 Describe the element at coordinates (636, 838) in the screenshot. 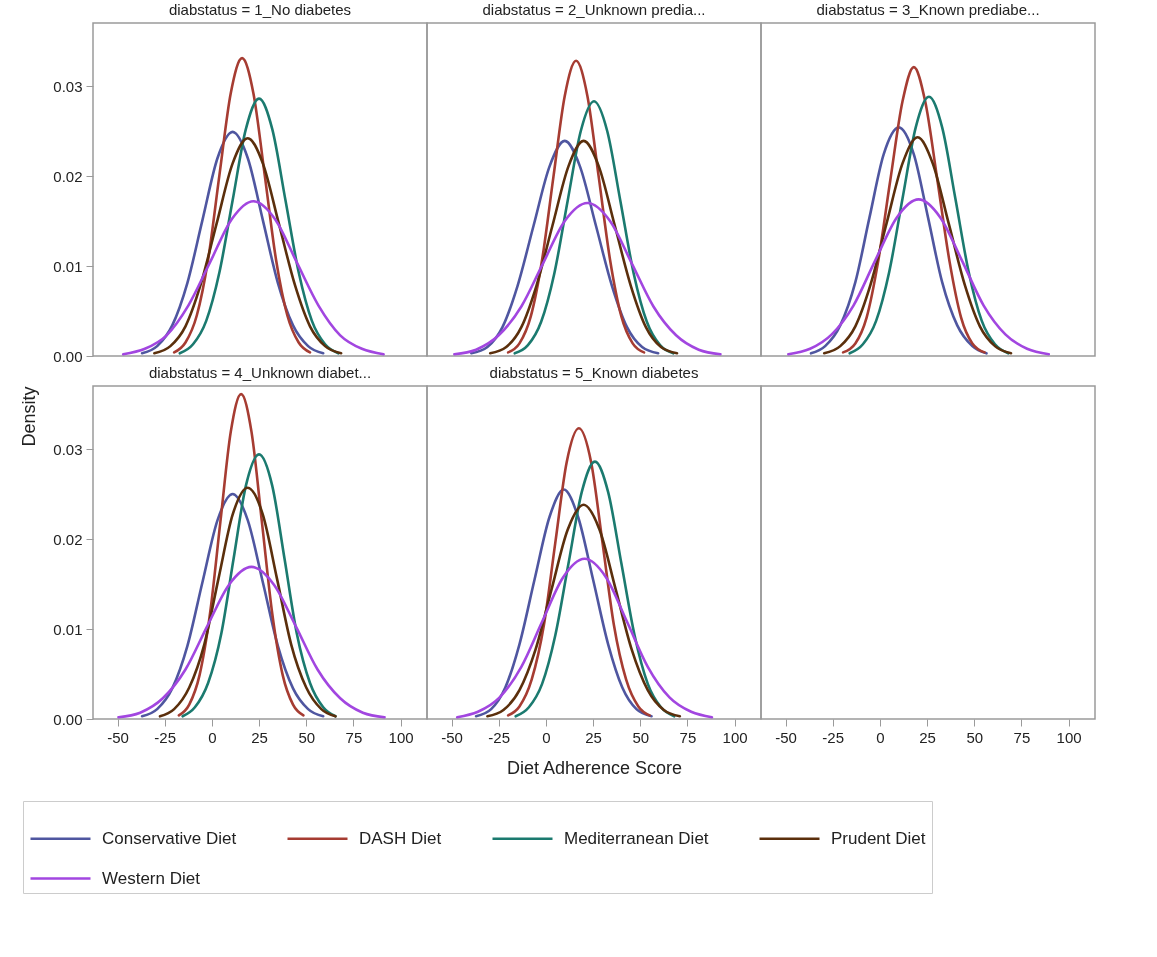

I see `legend-label: Mediterranean Diet` at that location.